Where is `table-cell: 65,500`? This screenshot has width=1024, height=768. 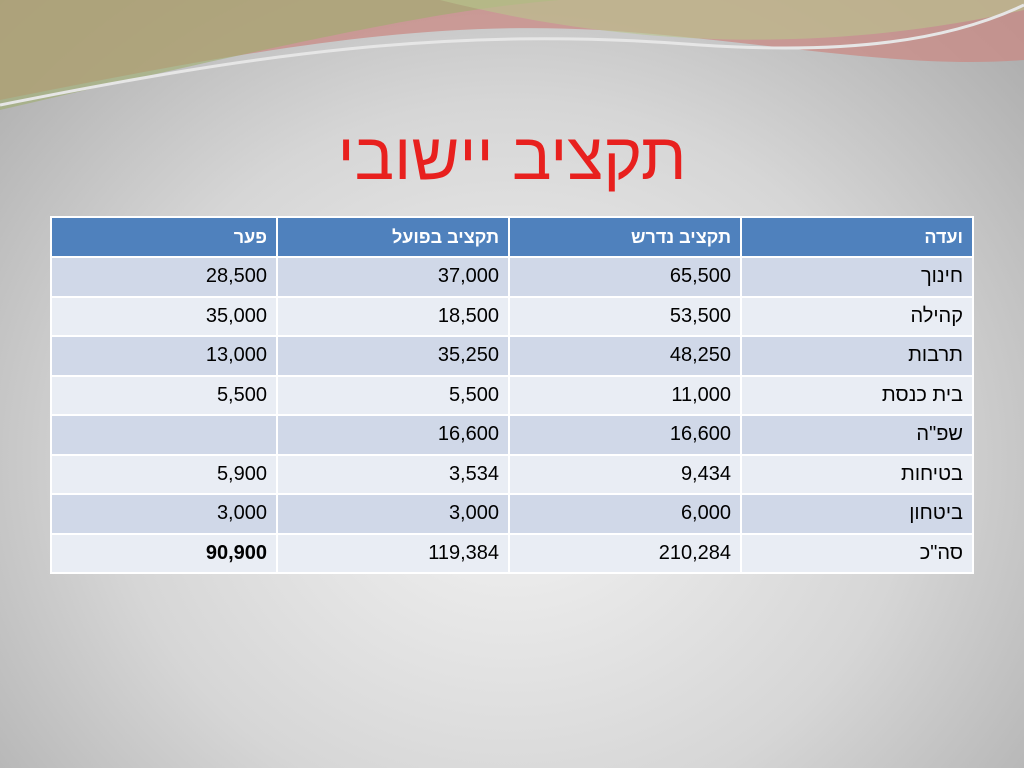
table-cell: 65,500 is located at coordinates (625, 277).